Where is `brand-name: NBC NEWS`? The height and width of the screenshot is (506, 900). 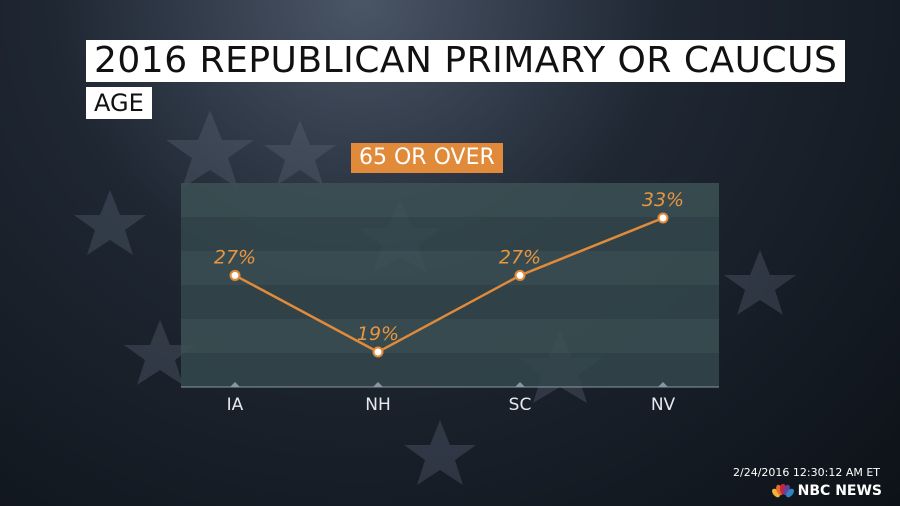 brand-name: NBC NEWS is located at coordinates (839, 491).